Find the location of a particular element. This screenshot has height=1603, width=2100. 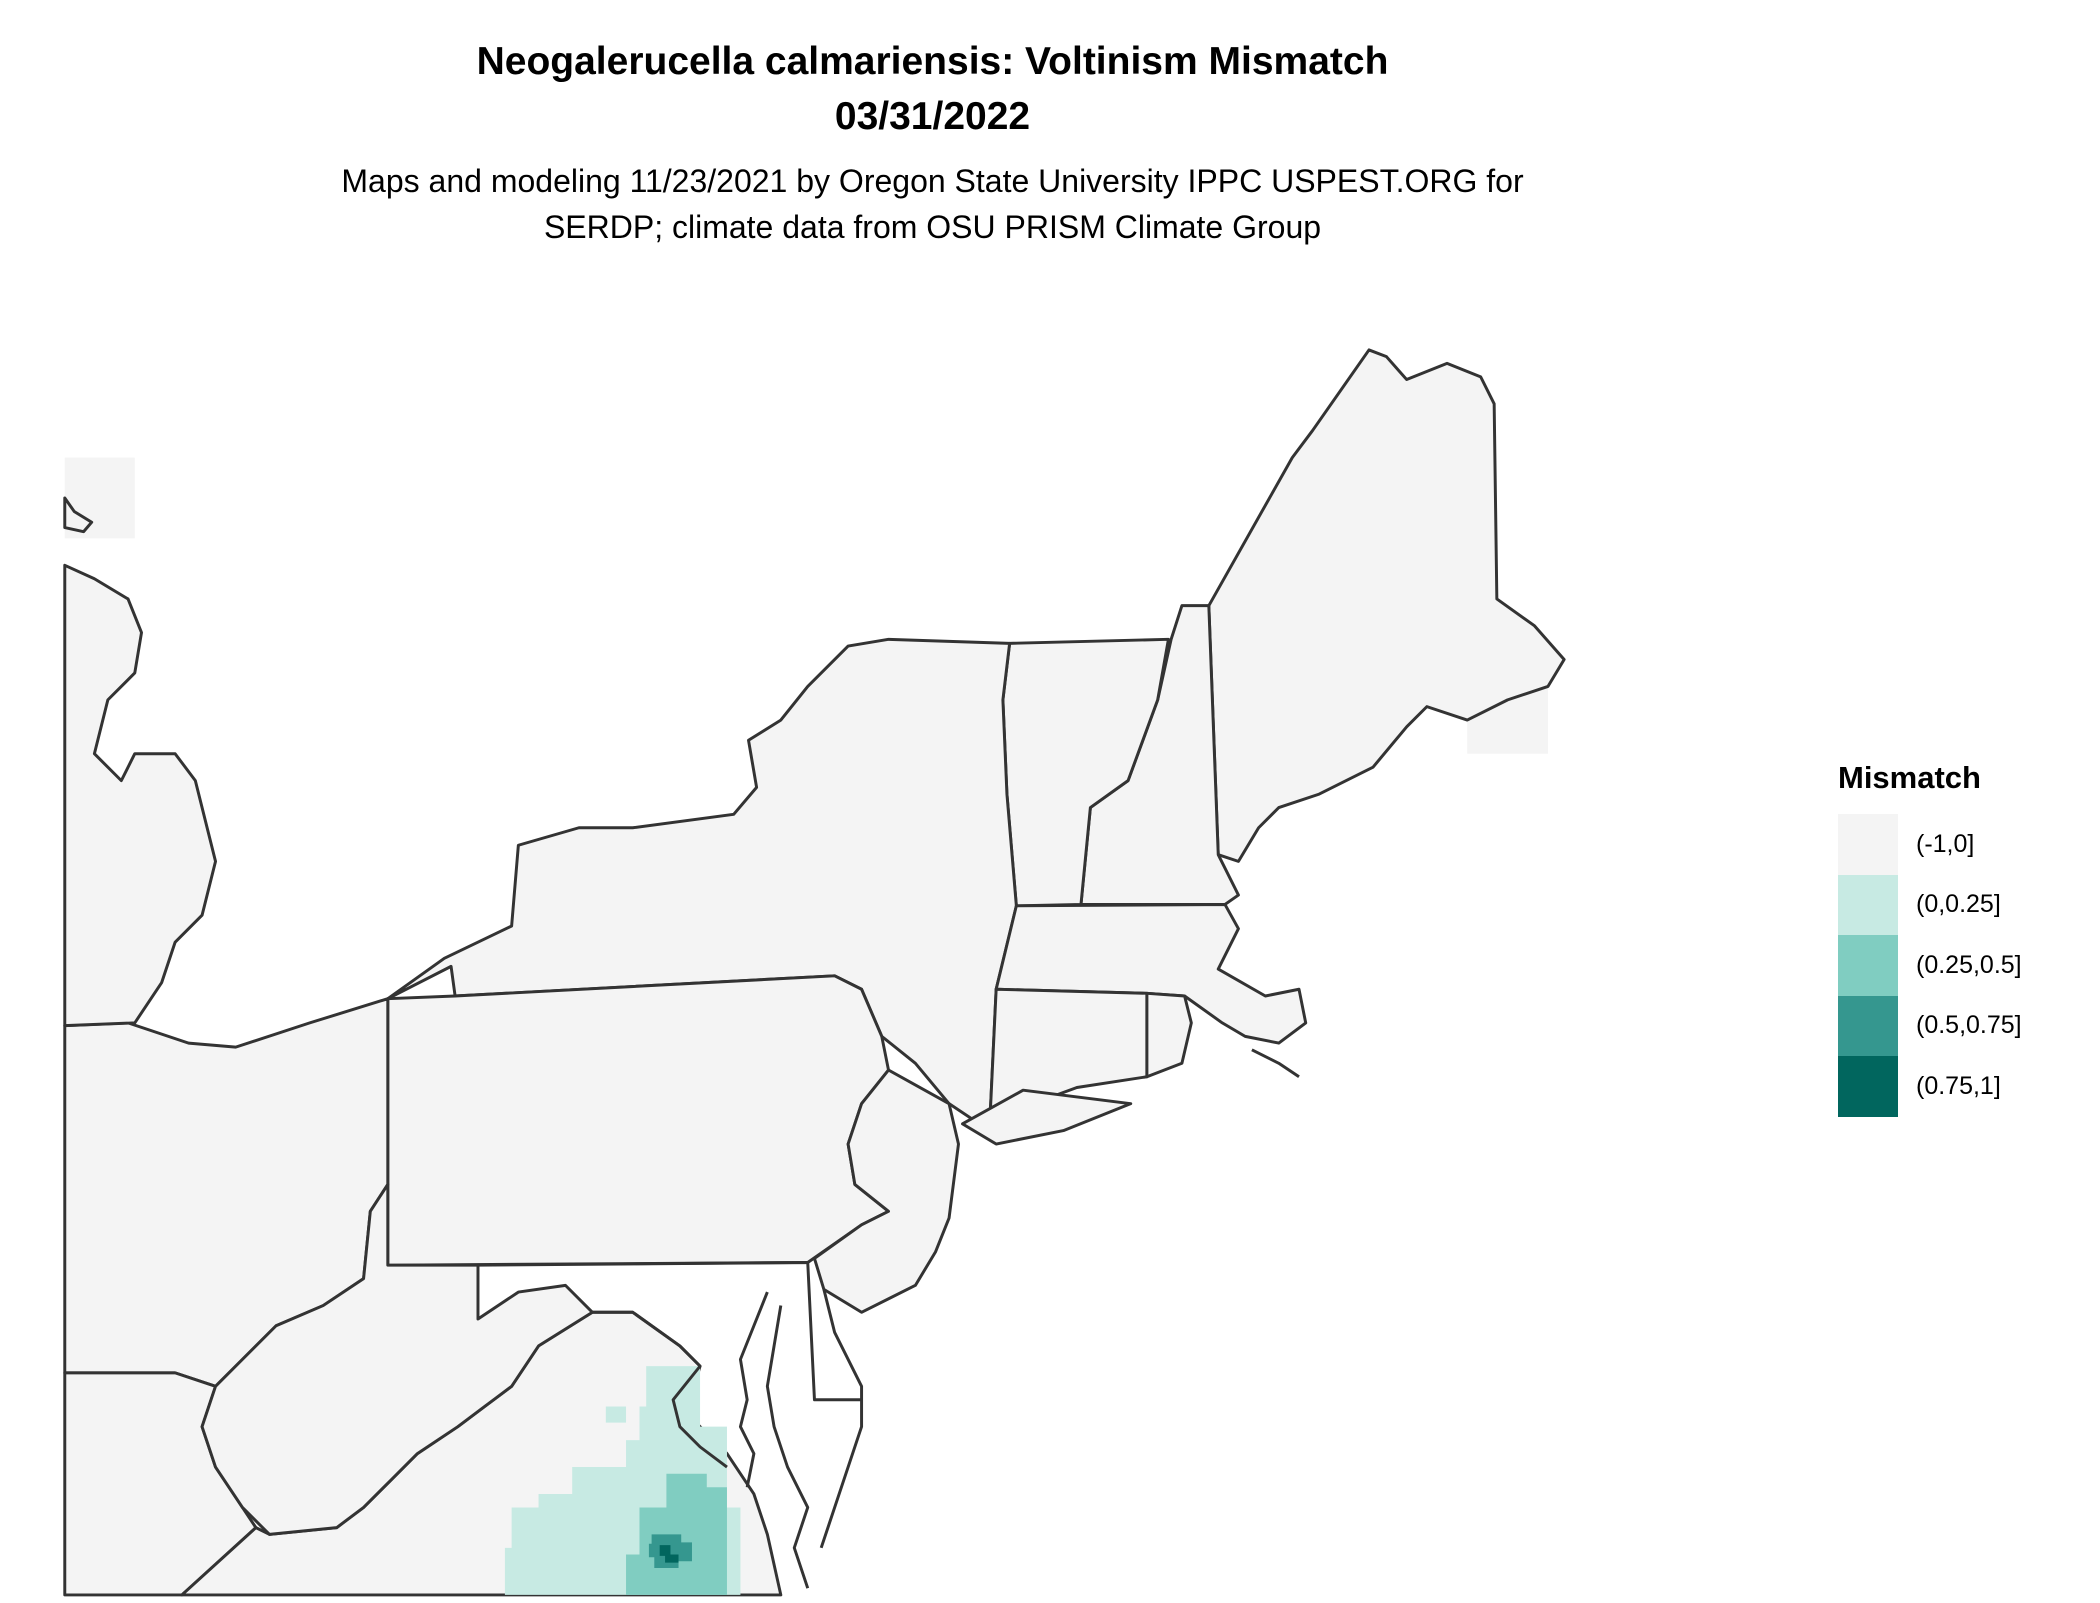

mismatch-cells-0.75-1 is located at coordinates (669, 1554).